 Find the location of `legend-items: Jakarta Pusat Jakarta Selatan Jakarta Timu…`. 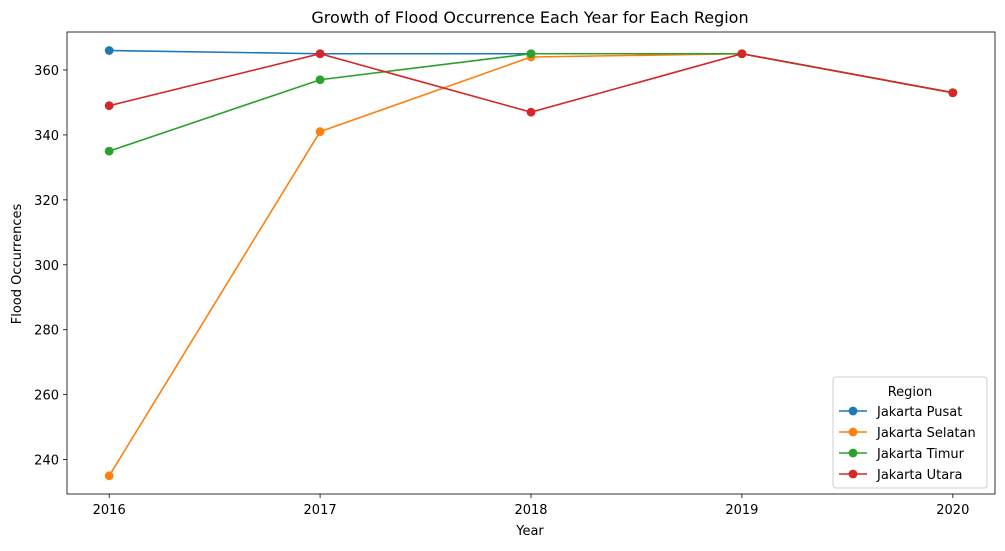

legend-items: Jakarta Pusat Jakarta Selatan Jakarta Timu… is located at coordinates (907, 444).